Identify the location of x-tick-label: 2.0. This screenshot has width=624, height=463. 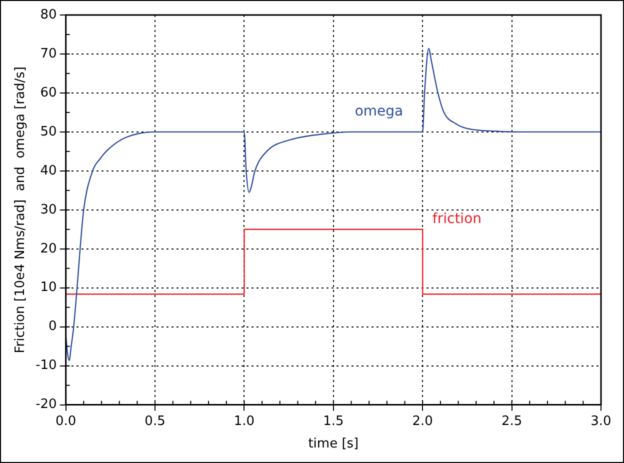
(422, 421).